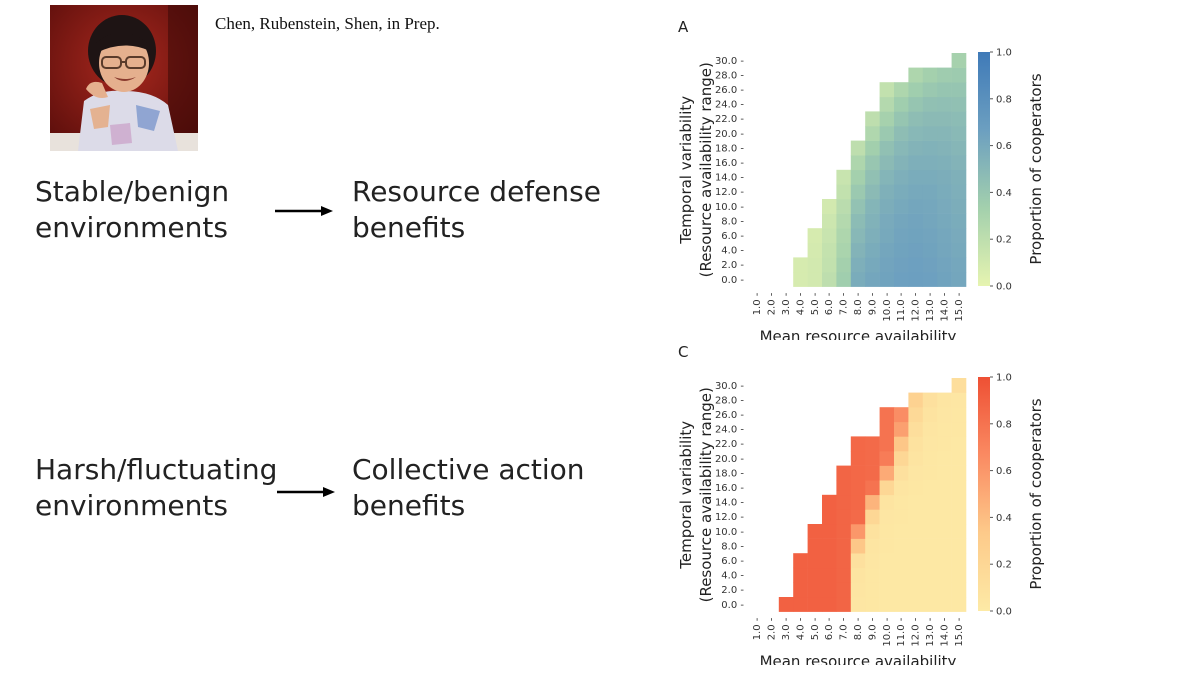  I want to click on x-tick-label: 12.0 -, so click(916, 306).